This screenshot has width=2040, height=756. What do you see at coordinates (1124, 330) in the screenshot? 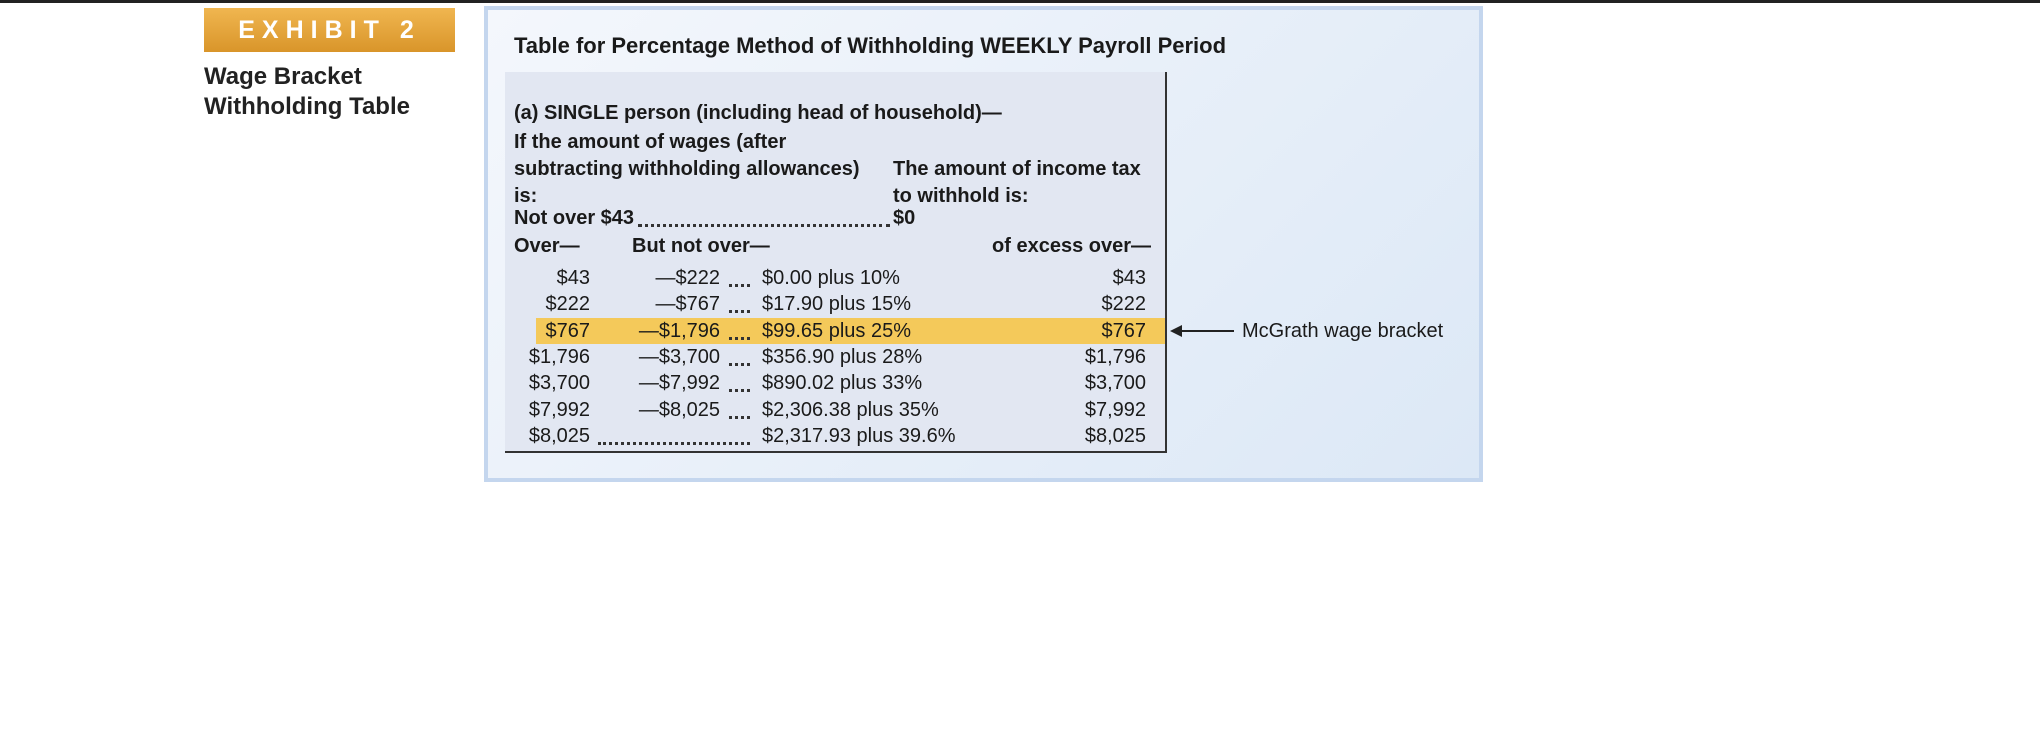
I see `excess-over-cell: $767` at bounding box center [1124, 330].